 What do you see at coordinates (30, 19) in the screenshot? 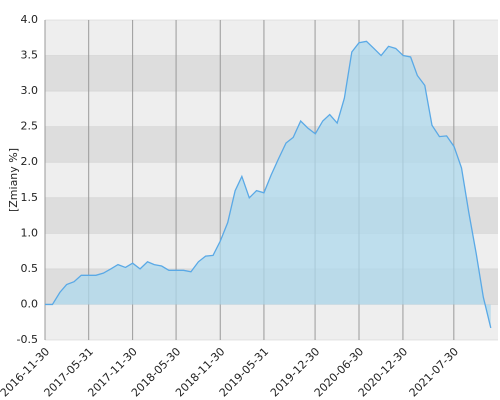
I see `y-tick-label: 4.0` at bounding box center [30, 19].